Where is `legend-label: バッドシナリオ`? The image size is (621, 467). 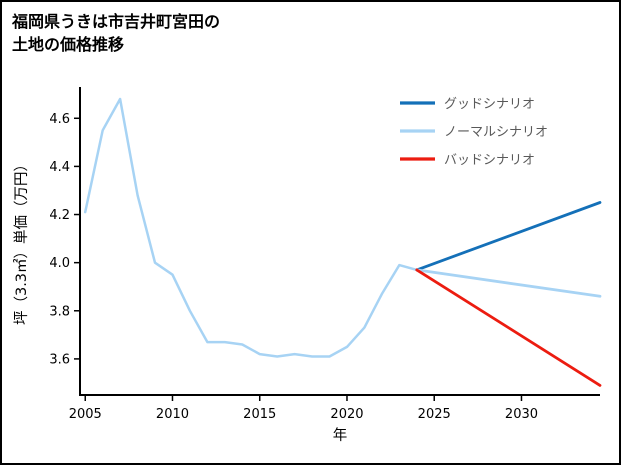 legend-label: バッドシナリオ is located at coordinates (489, 160).